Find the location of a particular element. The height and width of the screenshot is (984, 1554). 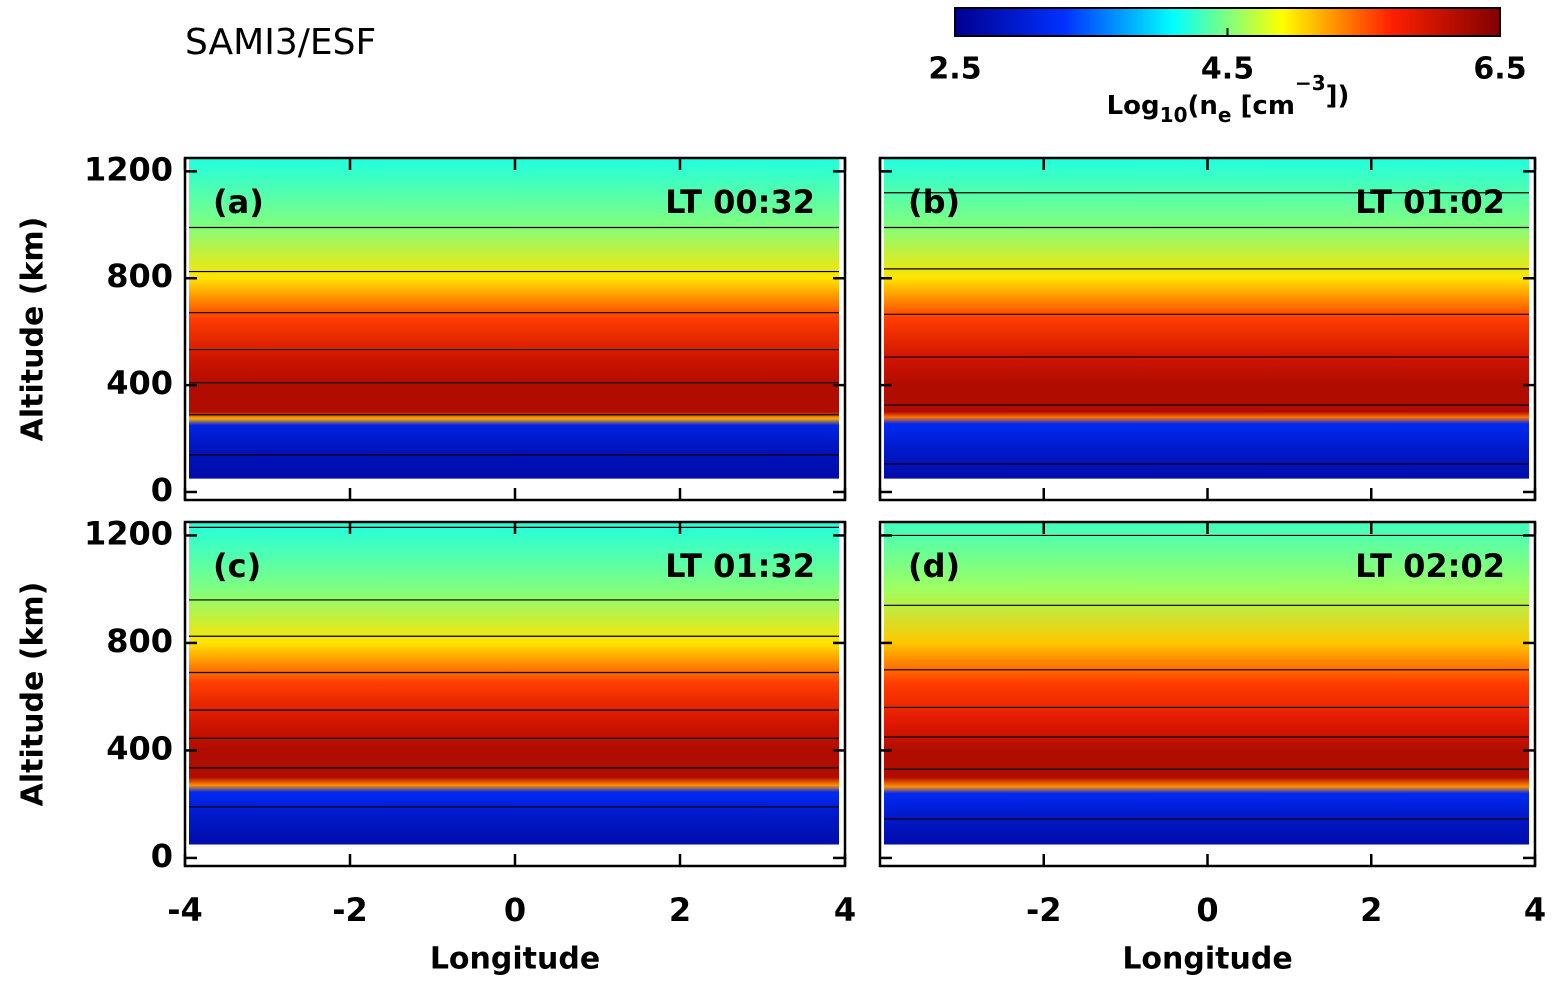

figure-title: SAMI3/ESF is located at coordinates (280, 42).